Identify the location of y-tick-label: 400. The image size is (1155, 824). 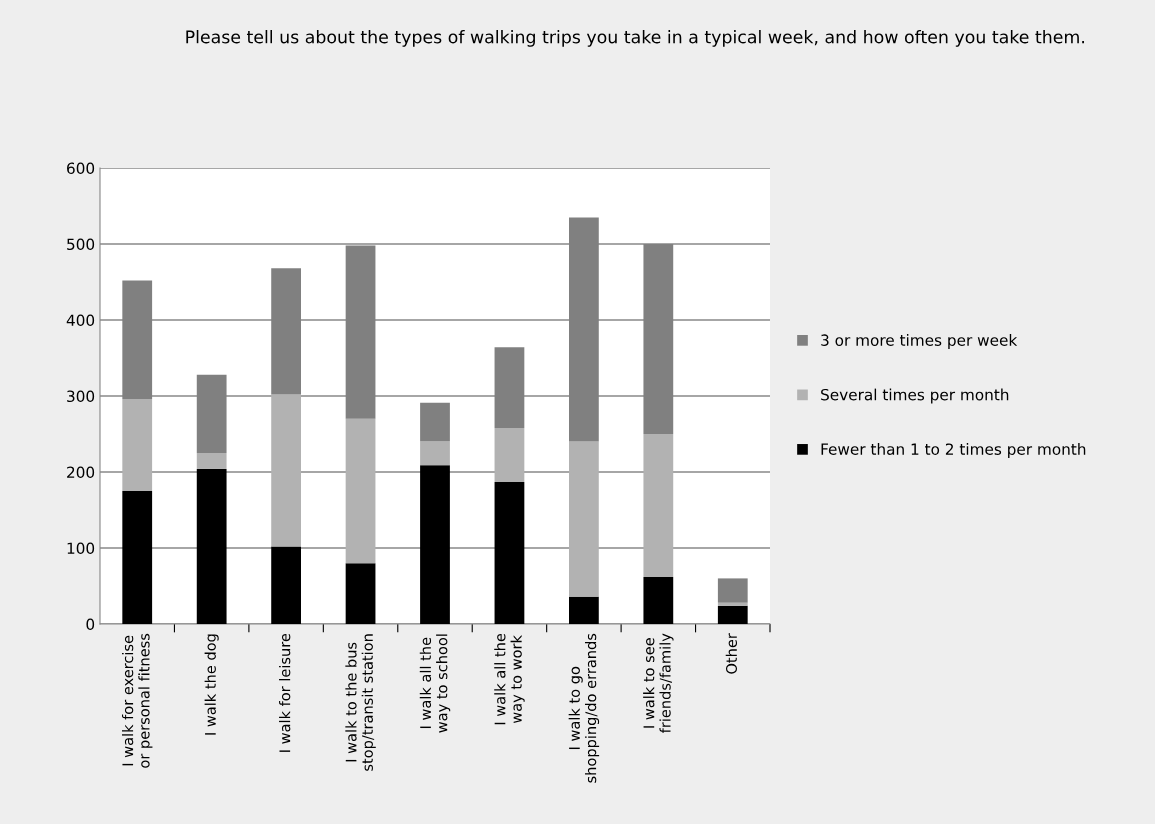
(80, 320).